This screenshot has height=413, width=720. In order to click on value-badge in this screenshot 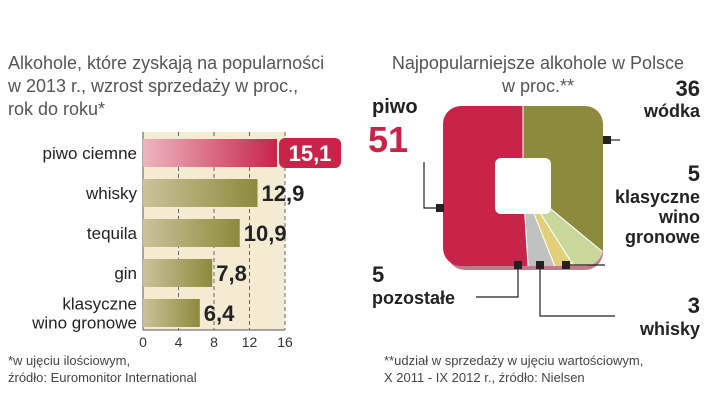, I will do `click(310, 153)`.